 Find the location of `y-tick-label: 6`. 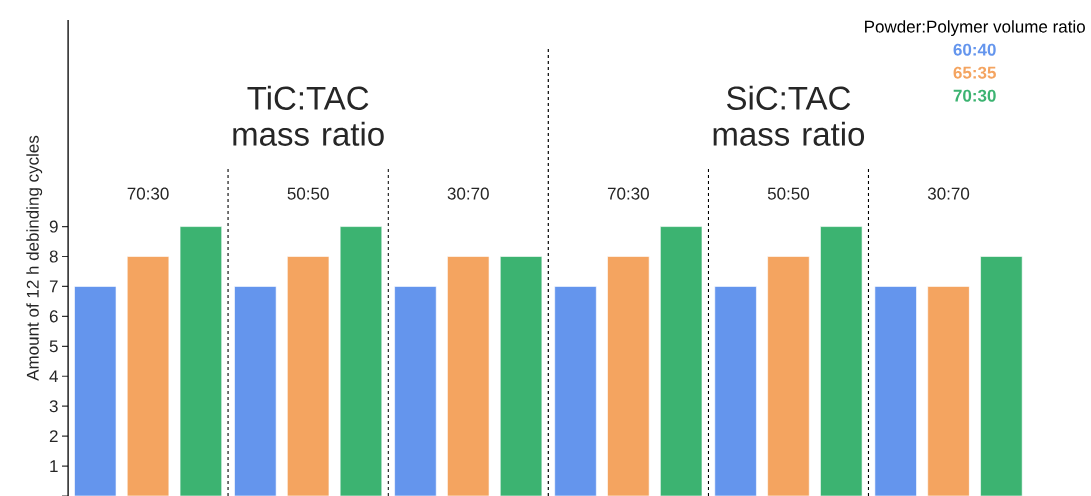

y-tick-label: 6 is located at coordinates (53, 316).